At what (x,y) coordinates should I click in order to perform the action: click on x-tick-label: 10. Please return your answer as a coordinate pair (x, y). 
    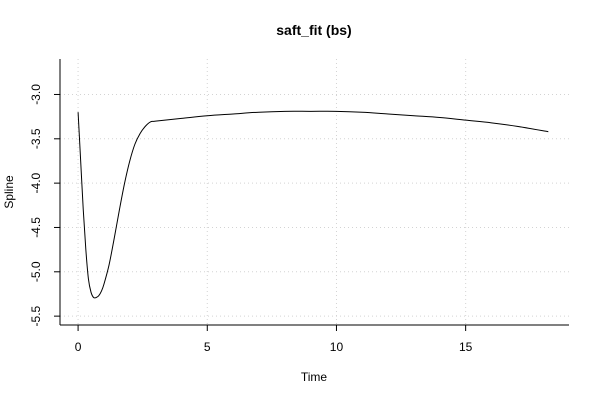
    Looking at the image, I should click on (337, 347).